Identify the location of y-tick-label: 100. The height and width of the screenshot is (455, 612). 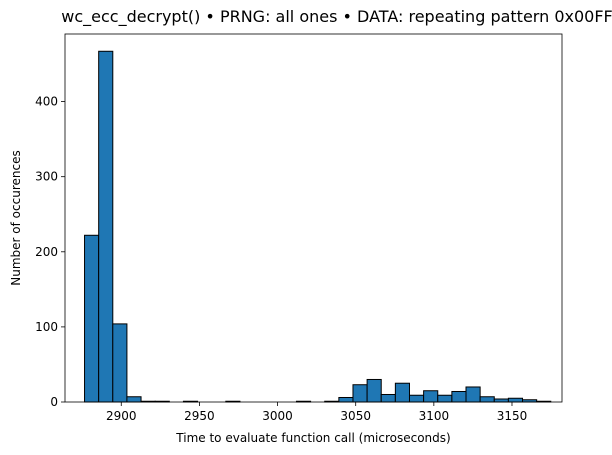
(46, 327).